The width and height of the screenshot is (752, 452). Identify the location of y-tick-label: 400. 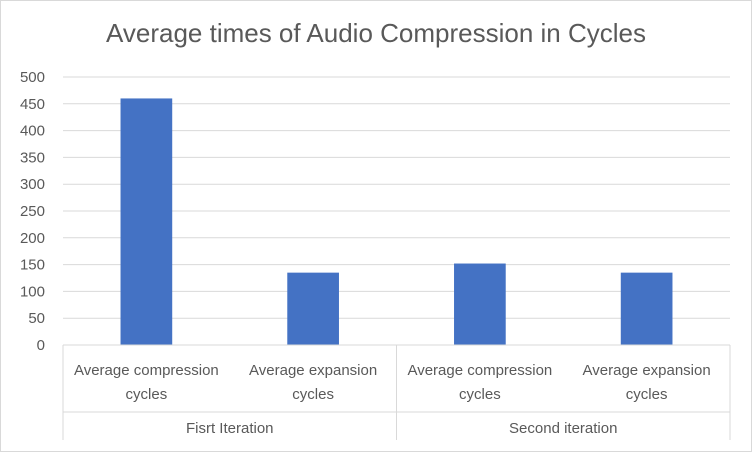
(32, 131).